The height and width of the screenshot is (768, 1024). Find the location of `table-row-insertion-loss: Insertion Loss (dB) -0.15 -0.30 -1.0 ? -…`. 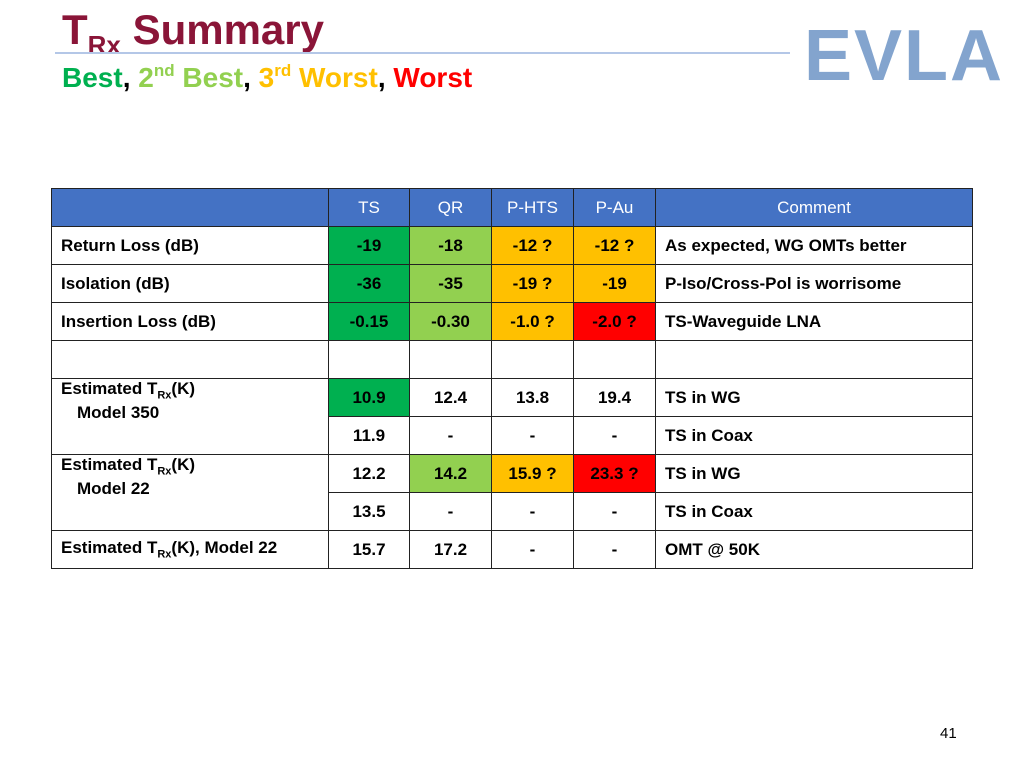

table-row-insertion-loss: Insertion Loss (dB) -0.15 -0.30 -1.0 ? -… is located at coordinates (512, 321).